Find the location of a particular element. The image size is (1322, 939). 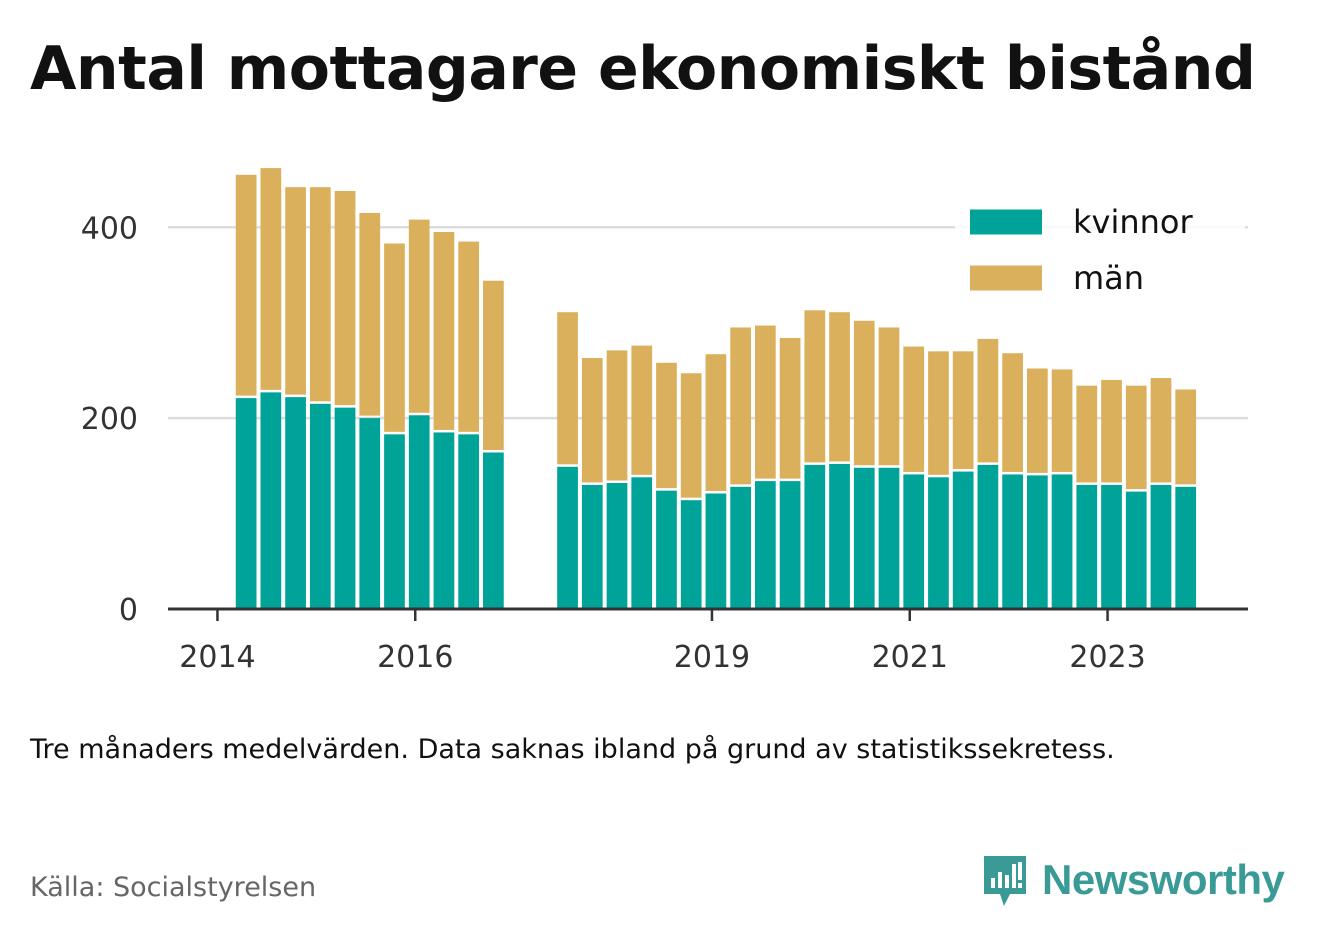

source-label: Källa: Socialstyrelsen is located at coordinates (173, 887).